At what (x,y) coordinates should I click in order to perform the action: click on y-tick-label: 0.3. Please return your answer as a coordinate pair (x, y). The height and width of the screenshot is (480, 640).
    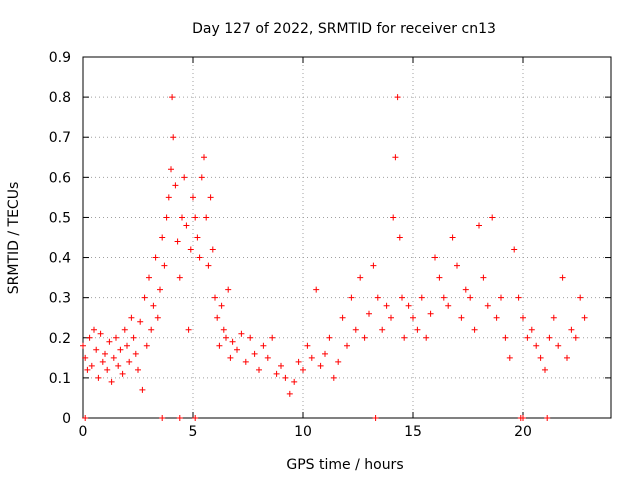
    Looking at the image, I should click on (60, 299).